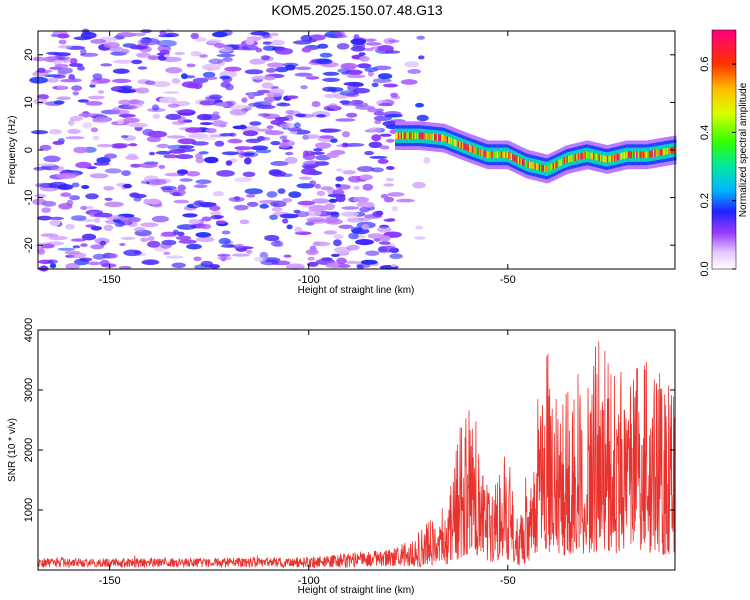 This screenshot has height=600, width=750. What do you see at coordinates (110, 581) in the screenshot?
I see `x-tick-label: -150` at bounding box center [110, 581].